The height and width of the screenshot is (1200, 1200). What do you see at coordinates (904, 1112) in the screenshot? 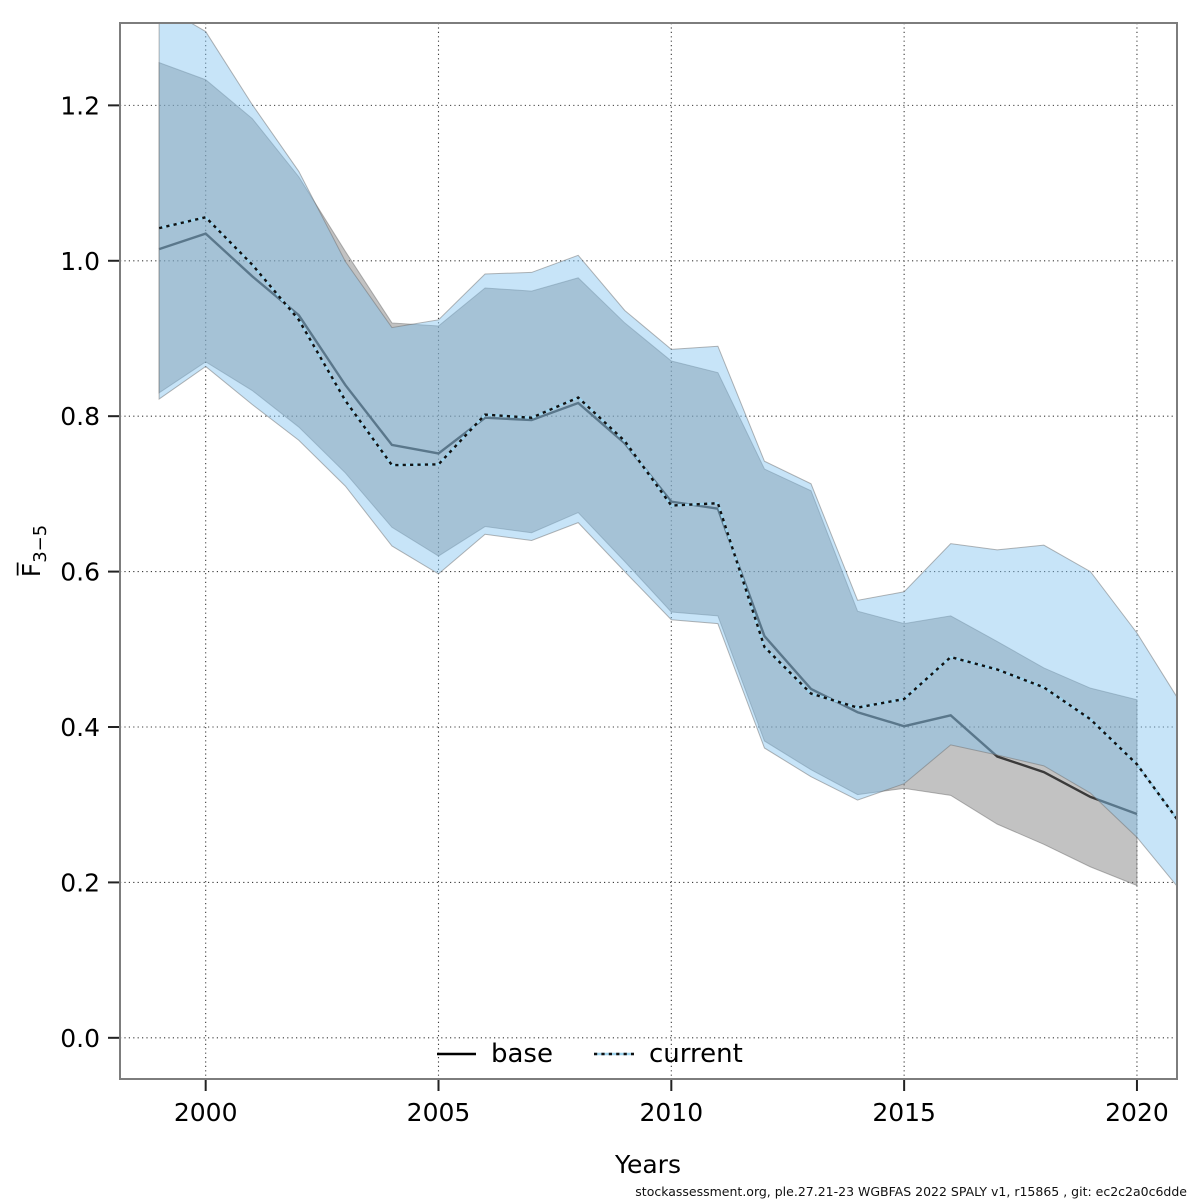
I see `x-tick-label: 2015` at bounding box center [904, 1112].